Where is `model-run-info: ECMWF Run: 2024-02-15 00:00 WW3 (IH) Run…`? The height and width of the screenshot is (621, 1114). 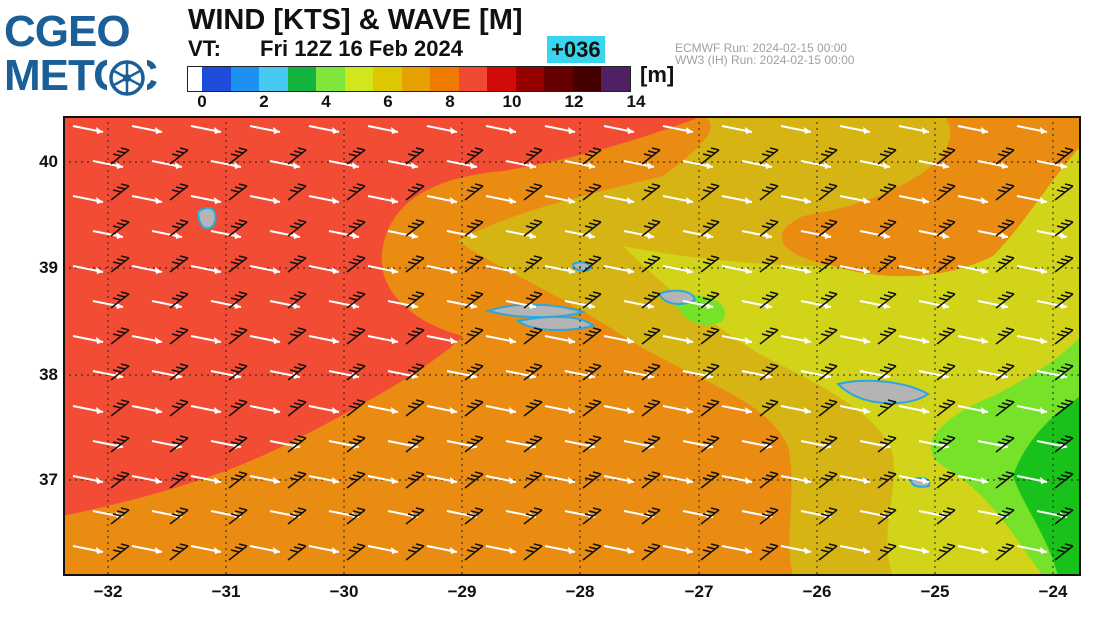 model-run-info: ECMWF Run: 2024-02-15 00:00 WW3 (IH) Run… is located at coordinates (764, 54).